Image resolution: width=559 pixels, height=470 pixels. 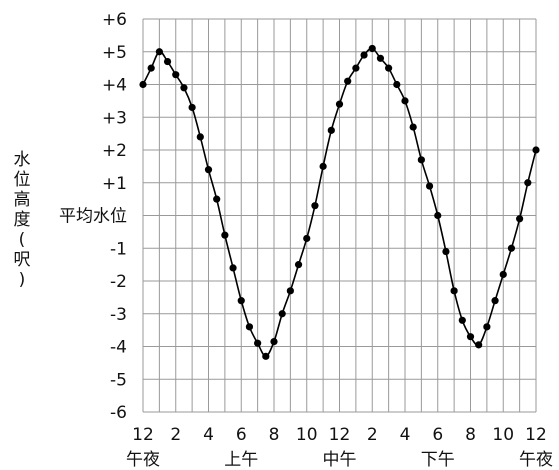 I want to click on y-axis-label-char: ), so click(x=22, y=280).